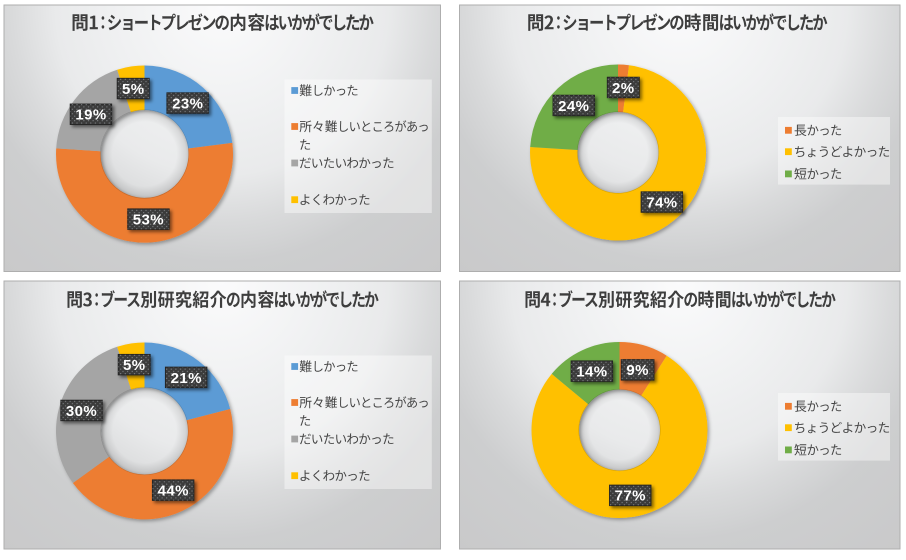 The image size is (906, 560). I want to click on svg-text: 2%, so click(623, 88).